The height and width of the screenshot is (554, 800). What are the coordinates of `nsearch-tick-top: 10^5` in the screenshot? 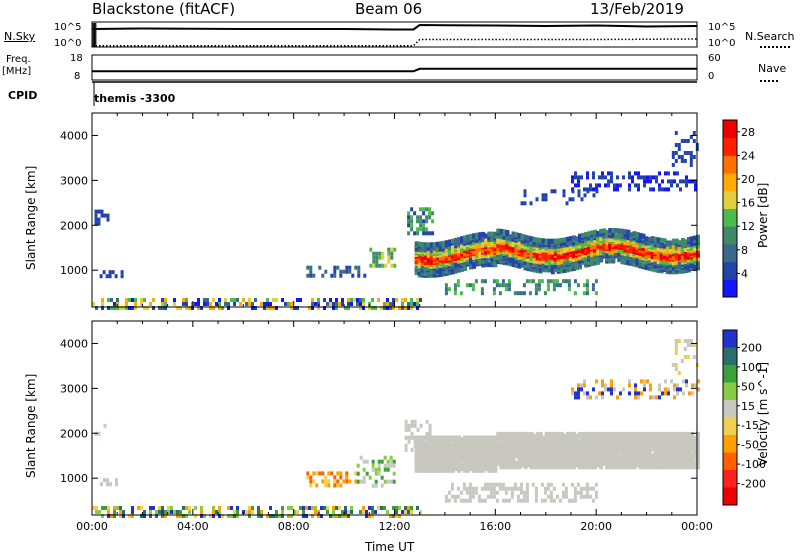 It's located at (722, 27).